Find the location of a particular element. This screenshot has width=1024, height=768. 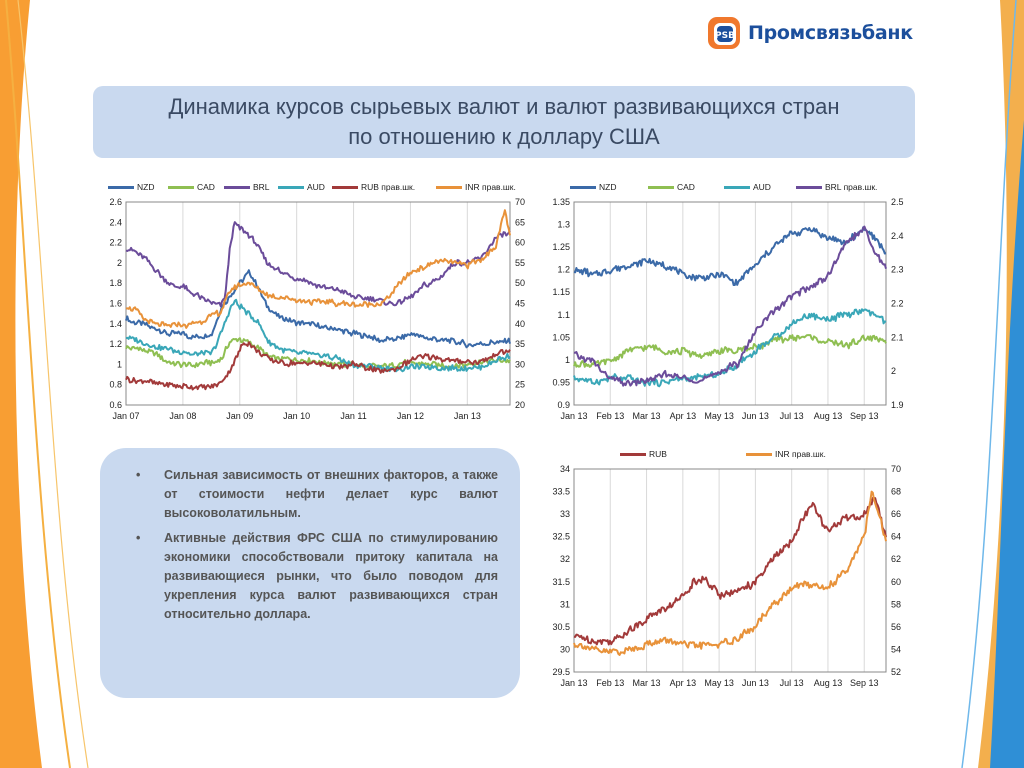

right-tick-label: 2.5 is located at coordinates (897, 202).